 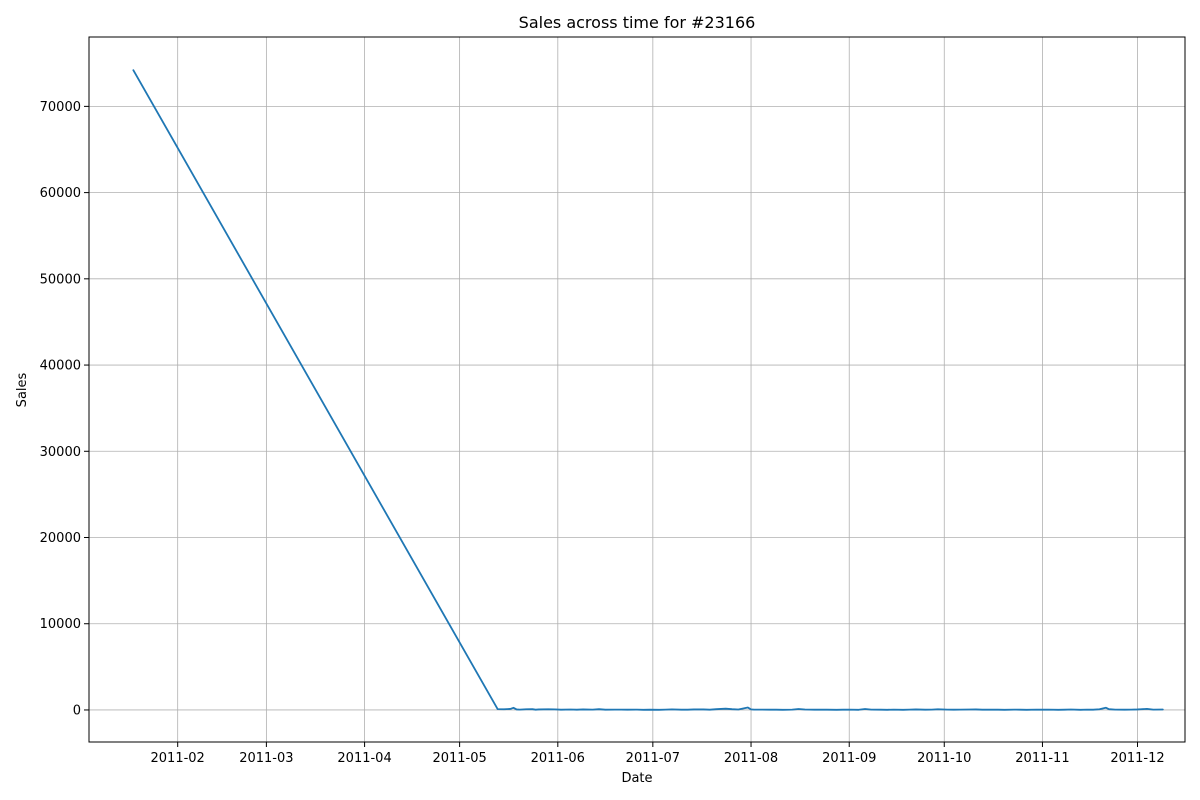 What do you see at coordinates (1042, 758) in the screenshot?
I see `x-tick-label: 2011-11` at bounding box center [1042, 758].